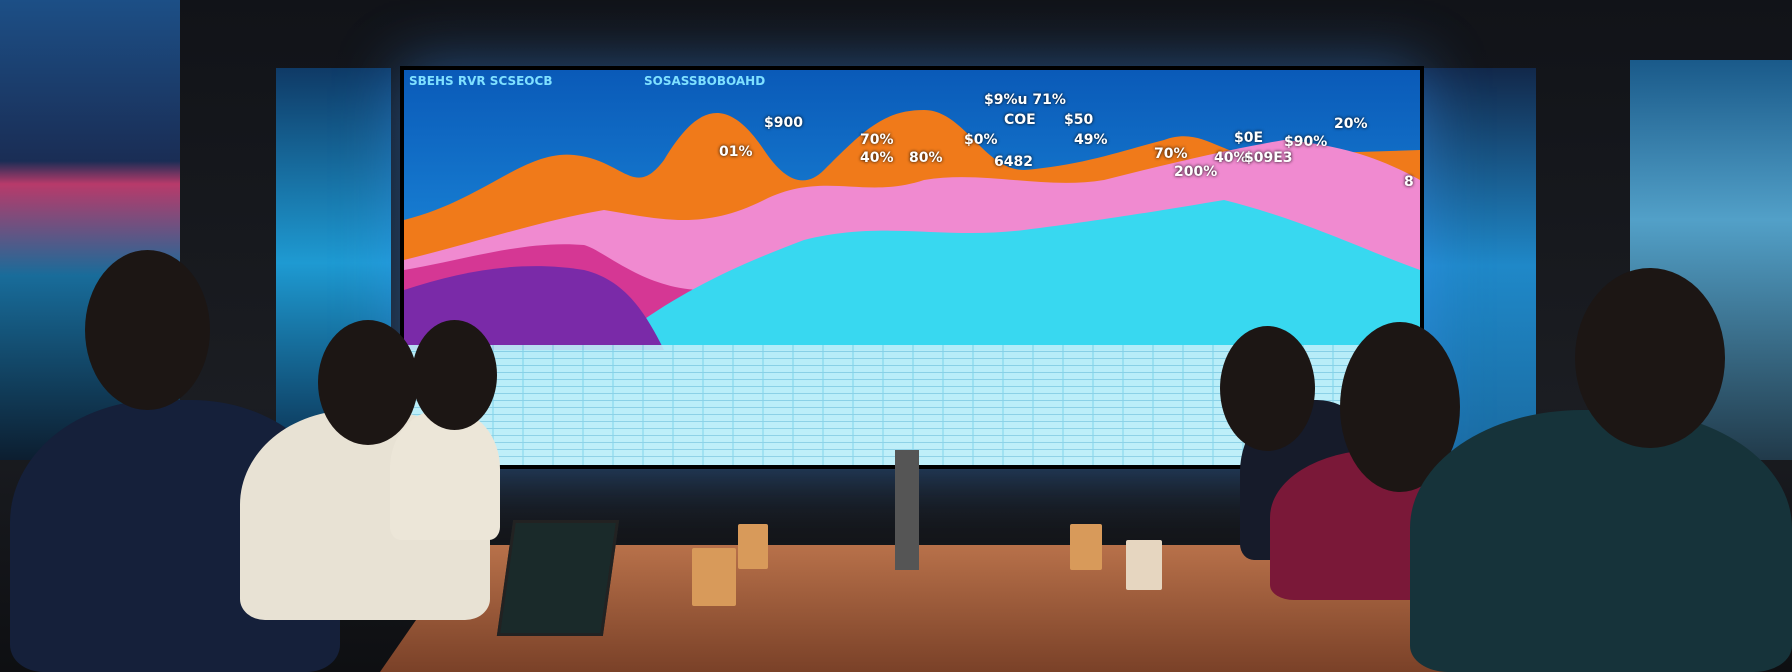 Image resolution: width=1792 pixels, height=672 pixels. I want to click on chart-label: $50, so click(1079, 120).